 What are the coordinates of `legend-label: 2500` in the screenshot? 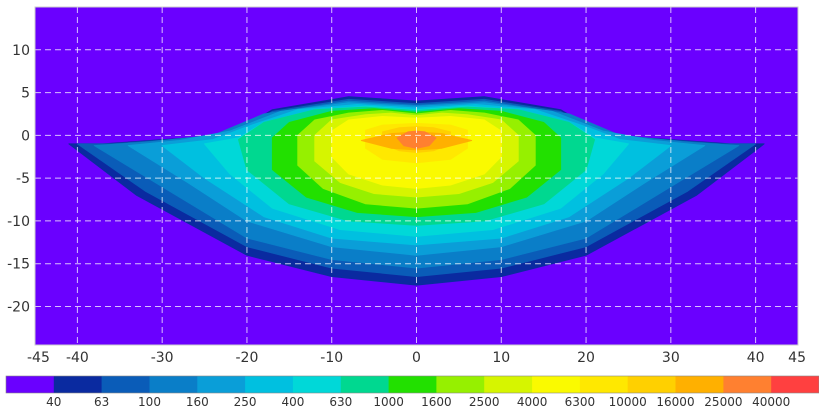 It's located at (484, 402).